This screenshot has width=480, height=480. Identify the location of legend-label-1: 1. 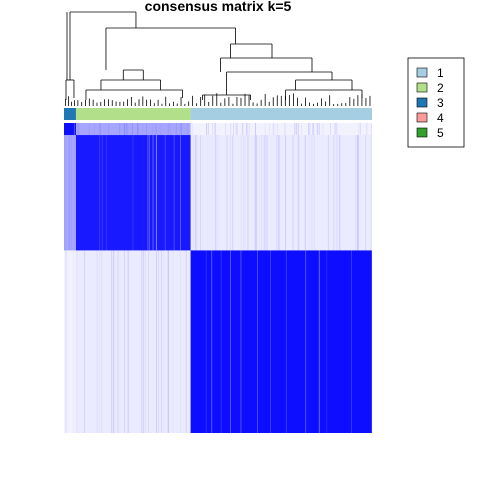
(440, 73).